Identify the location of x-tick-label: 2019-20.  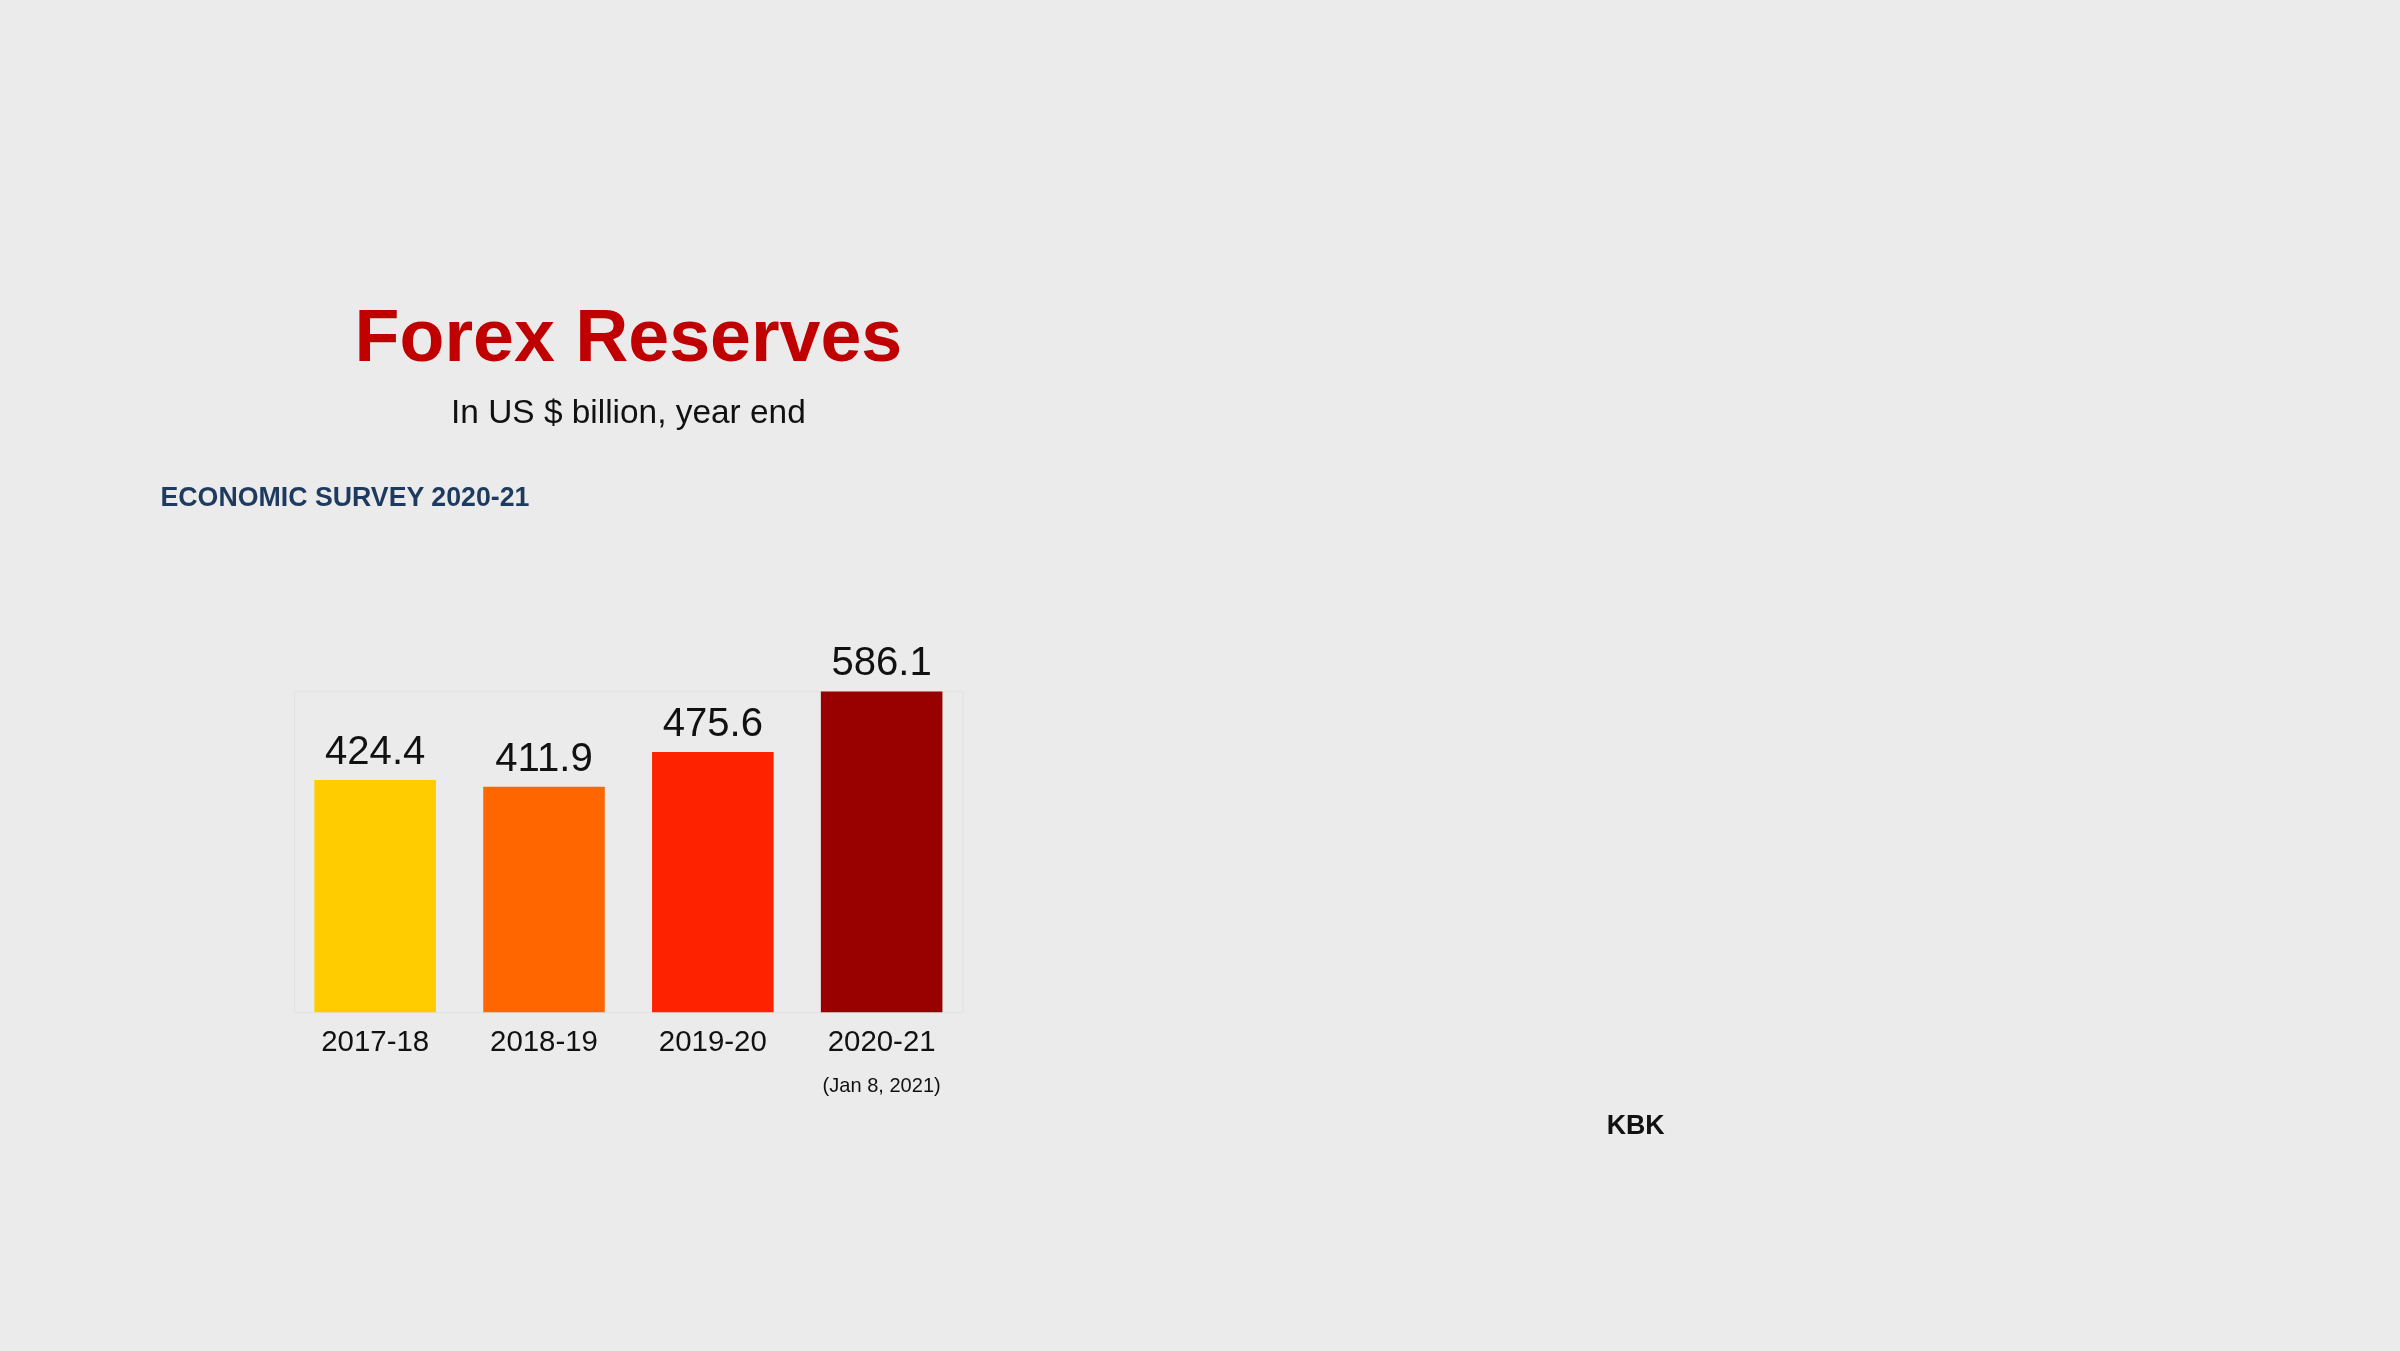
(712, 1040).